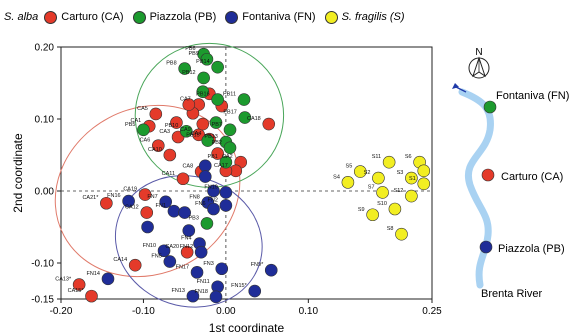 The width and height of the screenshot is (581, 336). Describe the element at coordinates (486, 247) in the screenshot. I see `map-site-piazzola` at that location.